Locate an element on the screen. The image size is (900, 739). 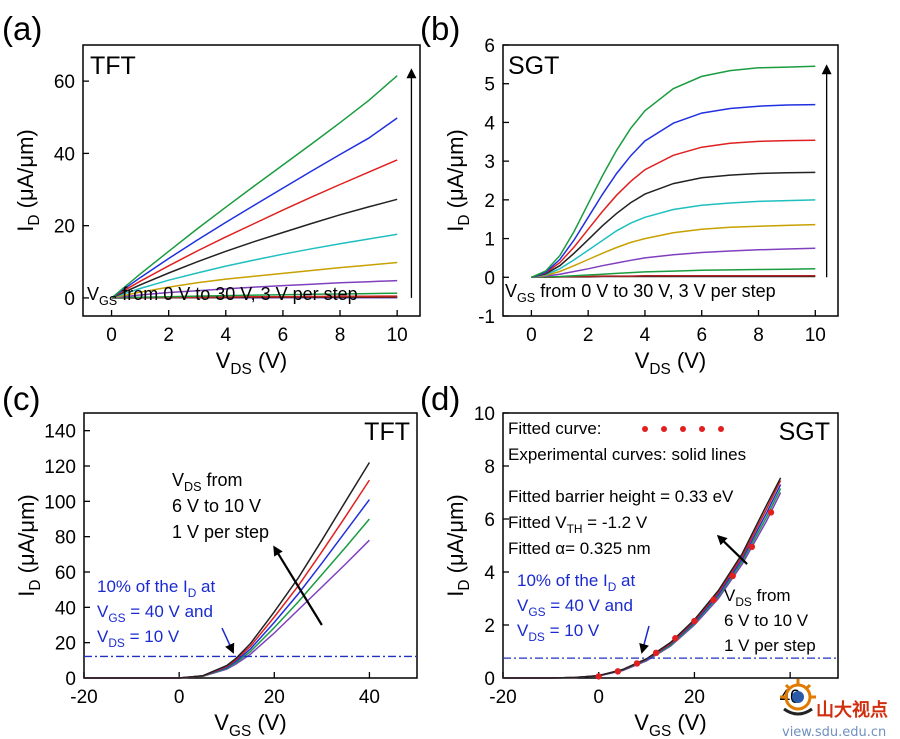
annotation: VDS from is located at coordinates (757, 597).